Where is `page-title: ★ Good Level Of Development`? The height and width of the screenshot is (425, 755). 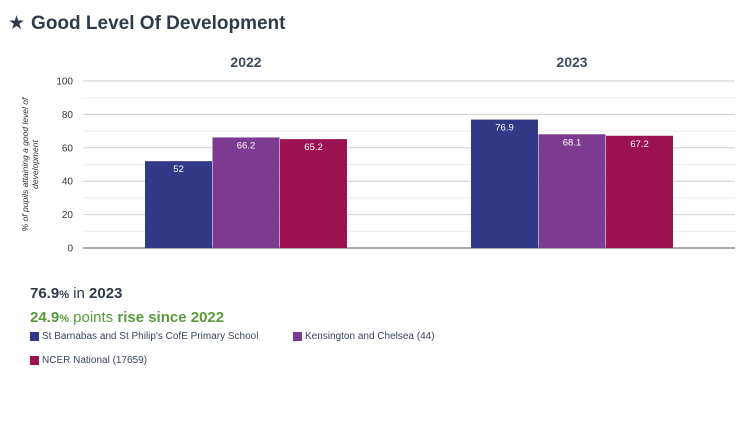
page-title: ★ Good Level Of Development is located at coordinates (146, 23).